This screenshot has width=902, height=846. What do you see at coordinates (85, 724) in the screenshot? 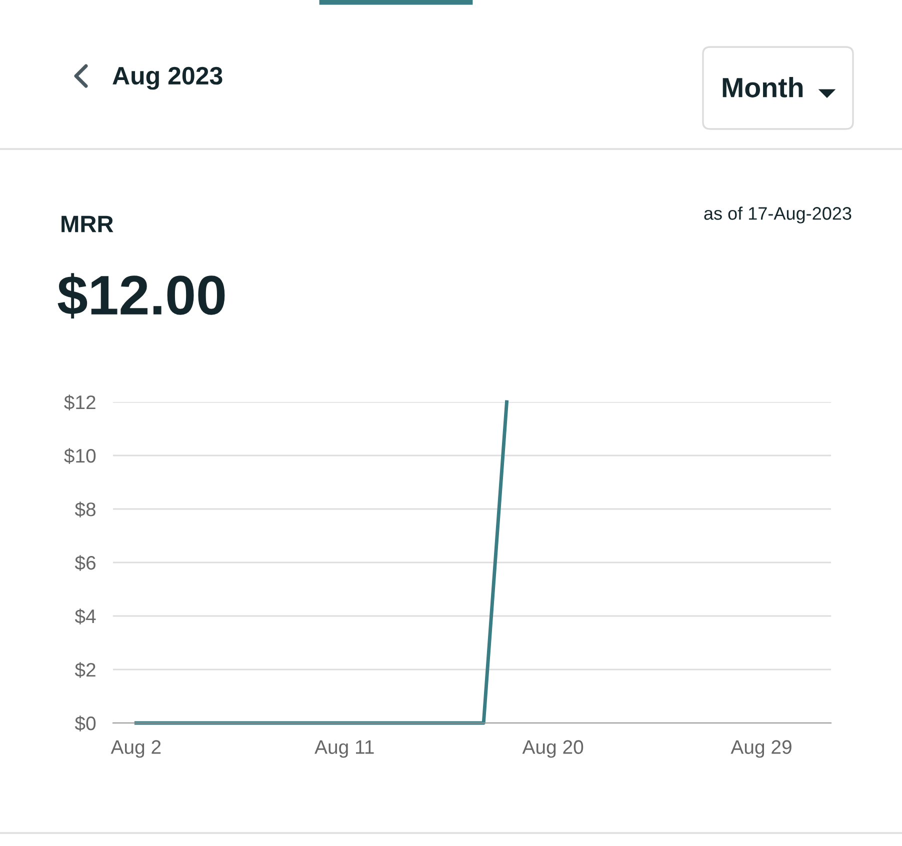
I see `y-tick-label: $0` at bounding box center [85, 724].